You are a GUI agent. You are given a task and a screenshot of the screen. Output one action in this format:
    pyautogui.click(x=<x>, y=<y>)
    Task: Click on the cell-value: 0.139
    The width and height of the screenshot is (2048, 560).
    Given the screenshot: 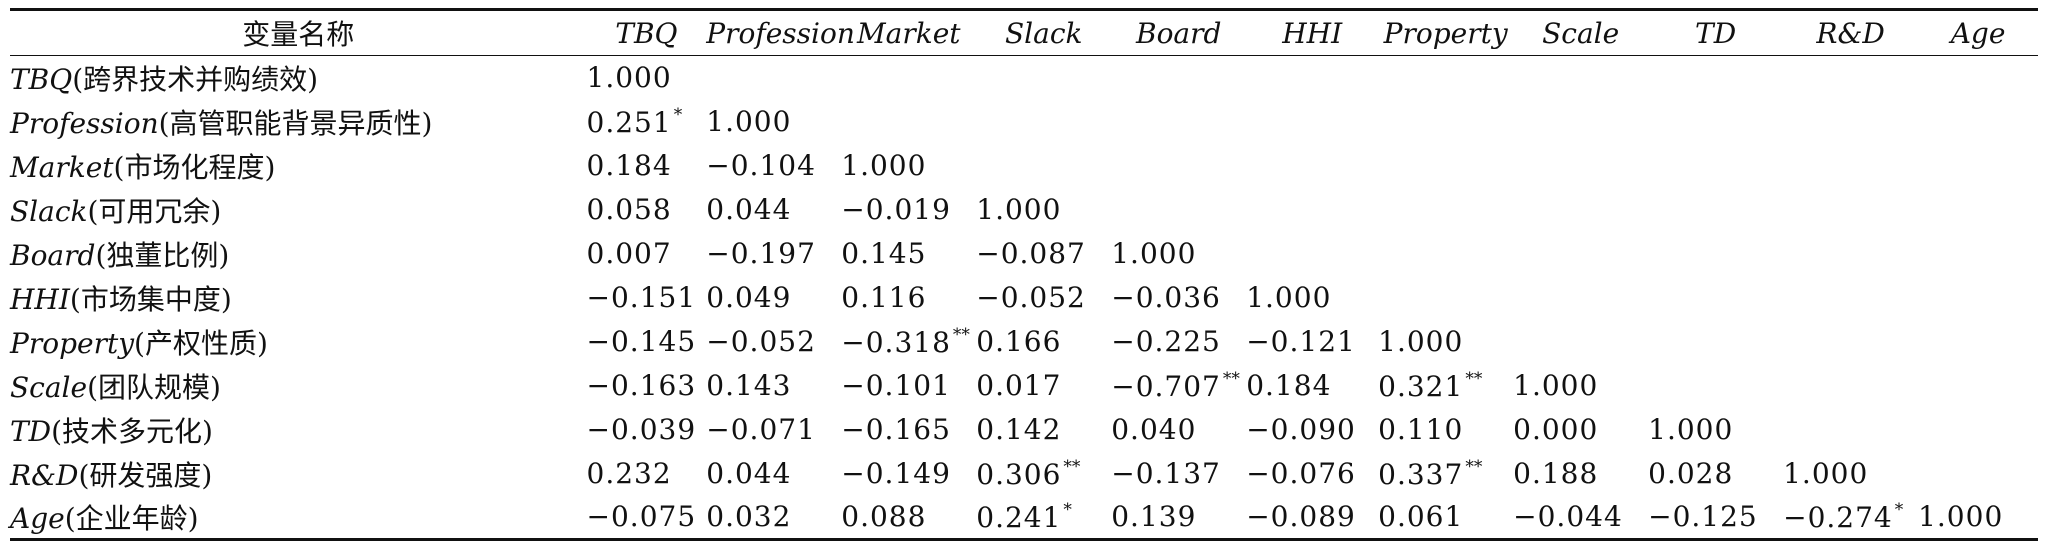 What is the action you would take?
    pyautogui.click(x=1154, y=517)
    